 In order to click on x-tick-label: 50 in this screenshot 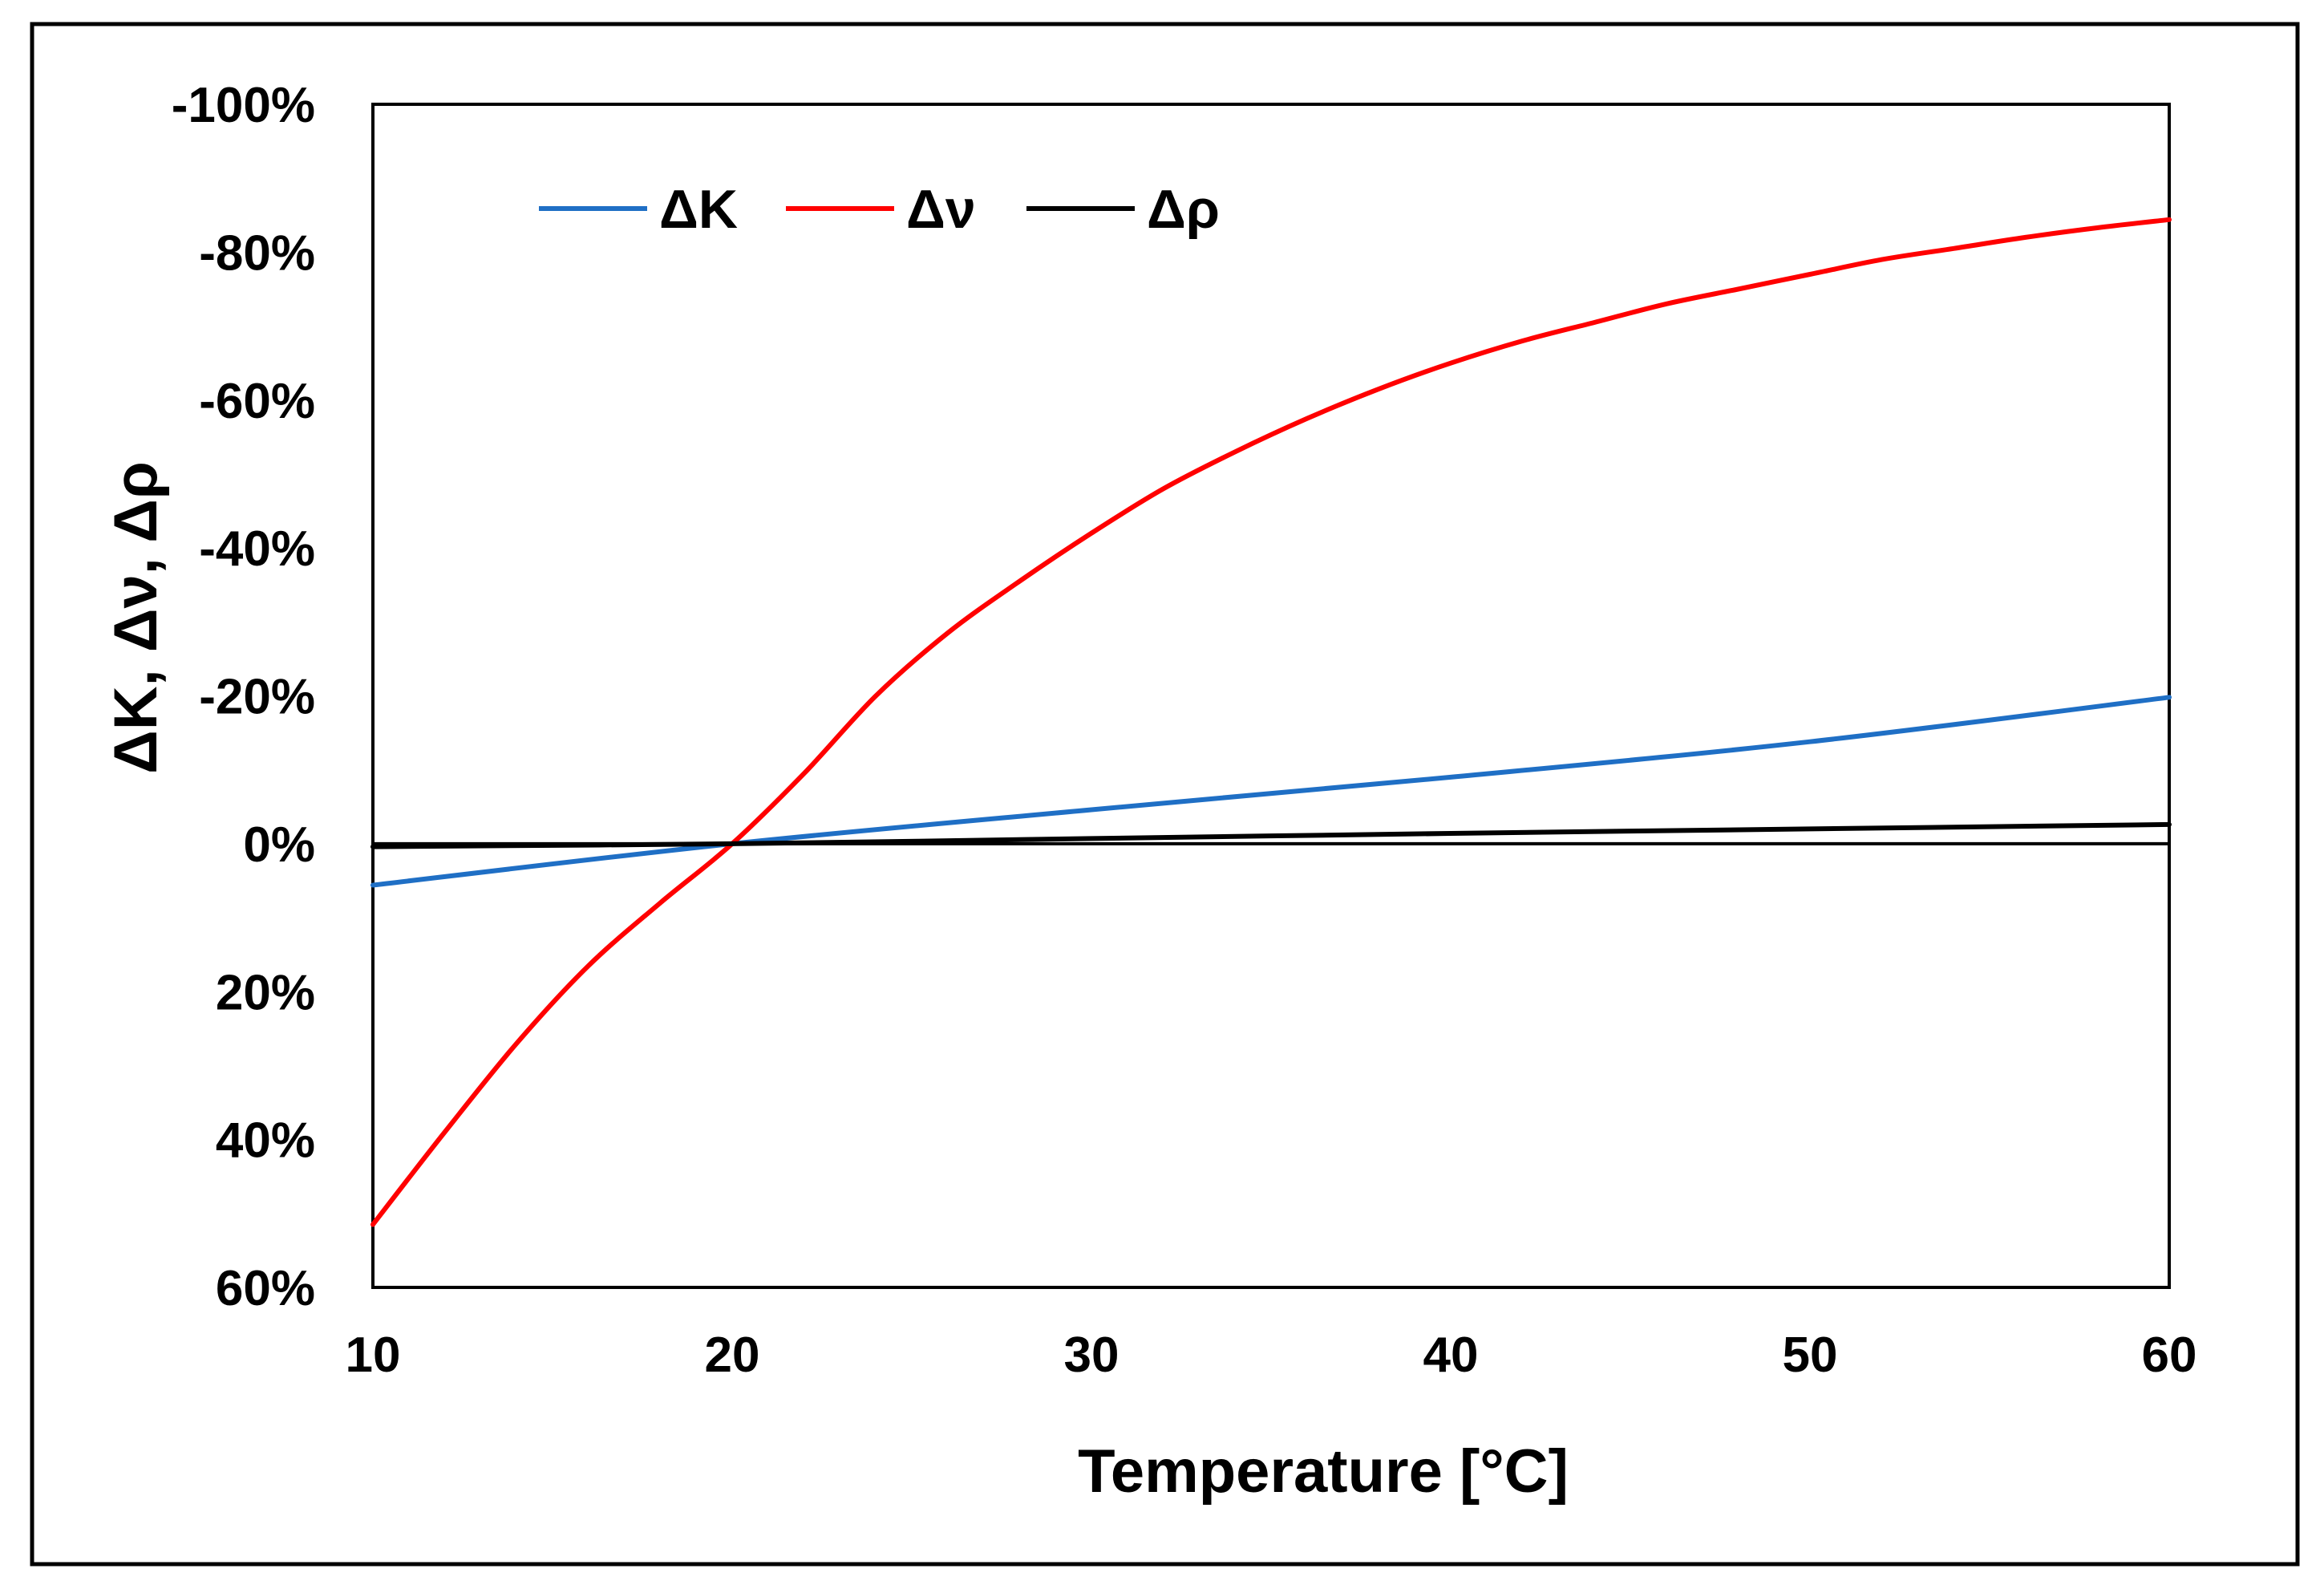, I will do `click(1810, 1355)`.